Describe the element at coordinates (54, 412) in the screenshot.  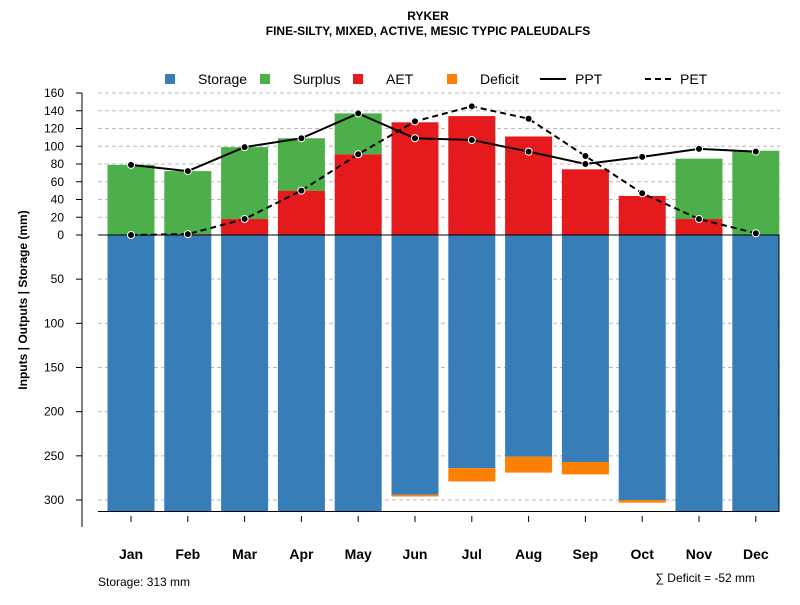
I see `y-tick-label: 200` at that location.